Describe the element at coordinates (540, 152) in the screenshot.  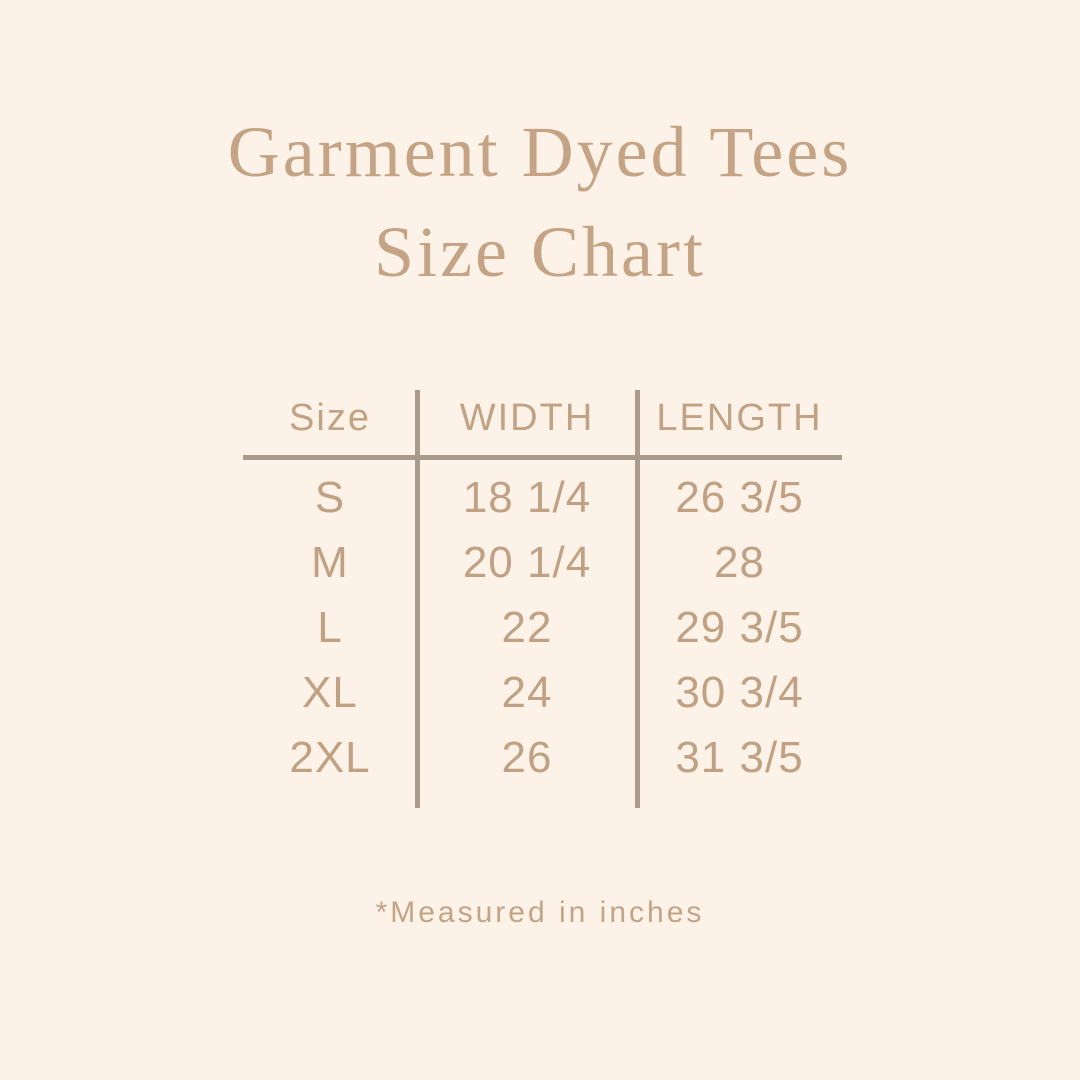
I see `page-title-line1: Garment Dyed Tees` at that location.